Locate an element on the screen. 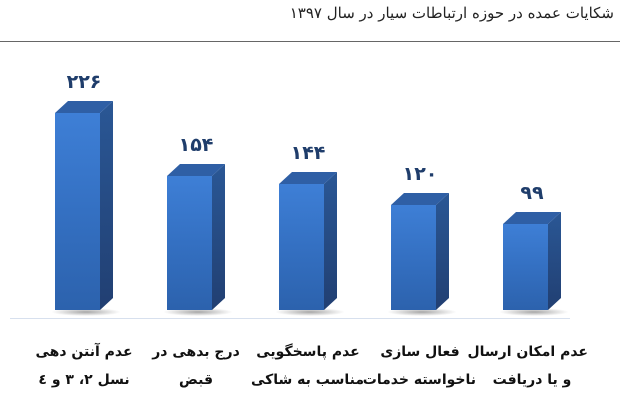 The width and height of the screenshot is (620, 413). bar-value-label: ۱۲۰ is located at coordinates (420, 174).